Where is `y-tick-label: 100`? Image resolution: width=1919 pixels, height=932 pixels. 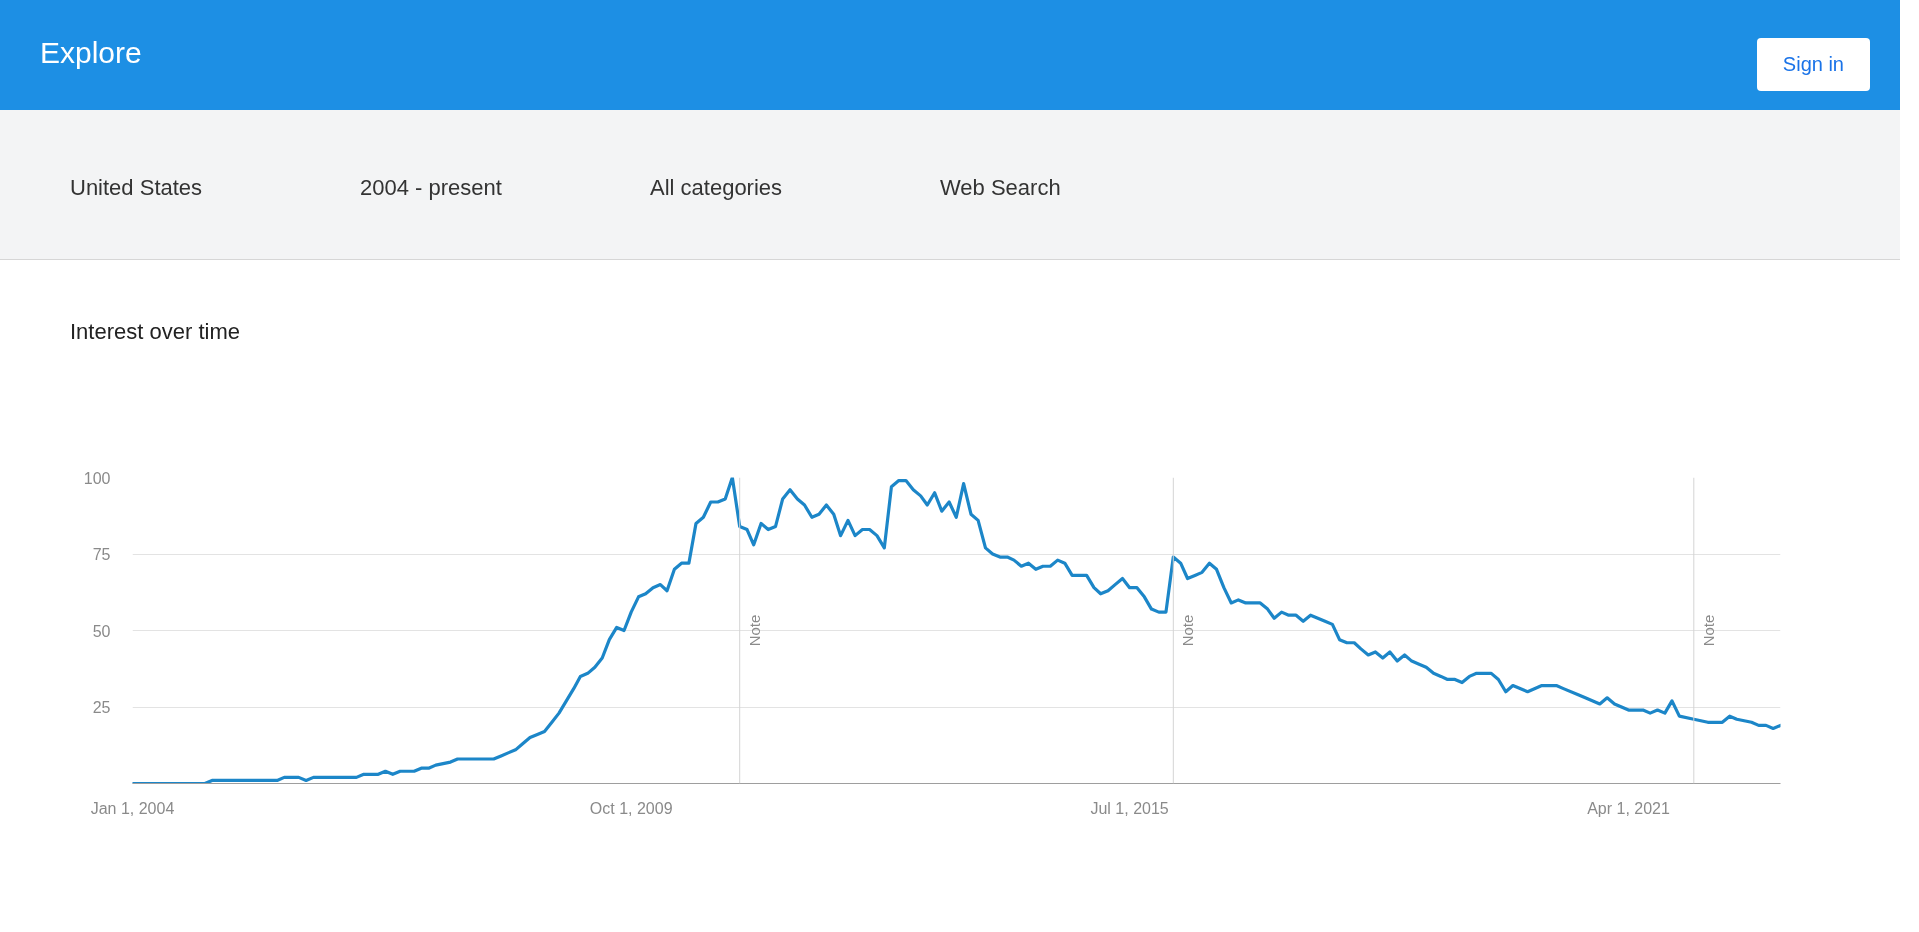
y-tick-label: 100 is located at coordinates (97, 478).